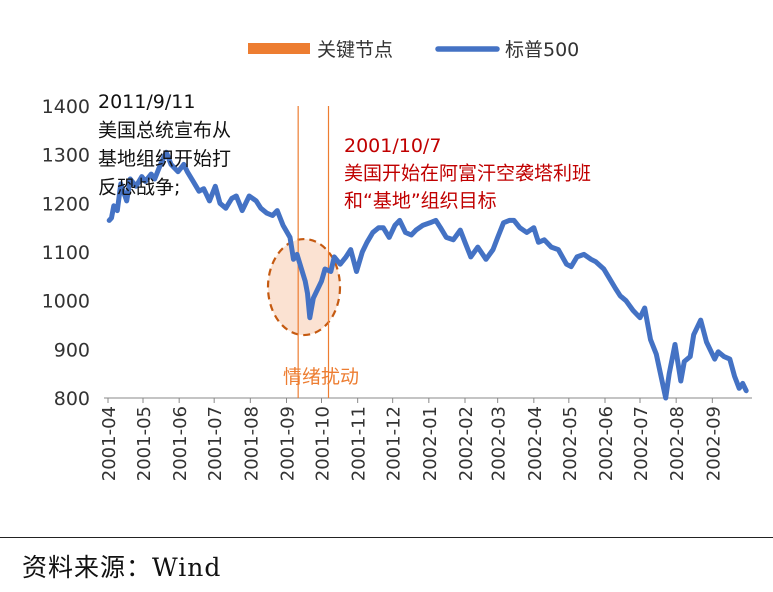 The image size is (773, 592). I want to click on x-tick-label: 2001-06, so click(180, 443).